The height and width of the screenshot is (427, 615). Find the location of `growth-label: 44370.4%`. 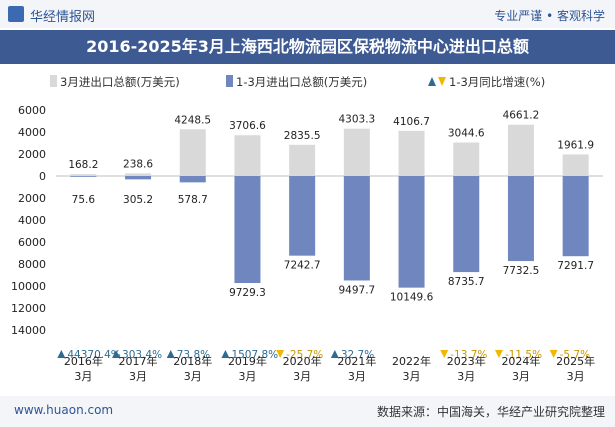

growth-label: 44370.4% is located at coordinates (93, 355).